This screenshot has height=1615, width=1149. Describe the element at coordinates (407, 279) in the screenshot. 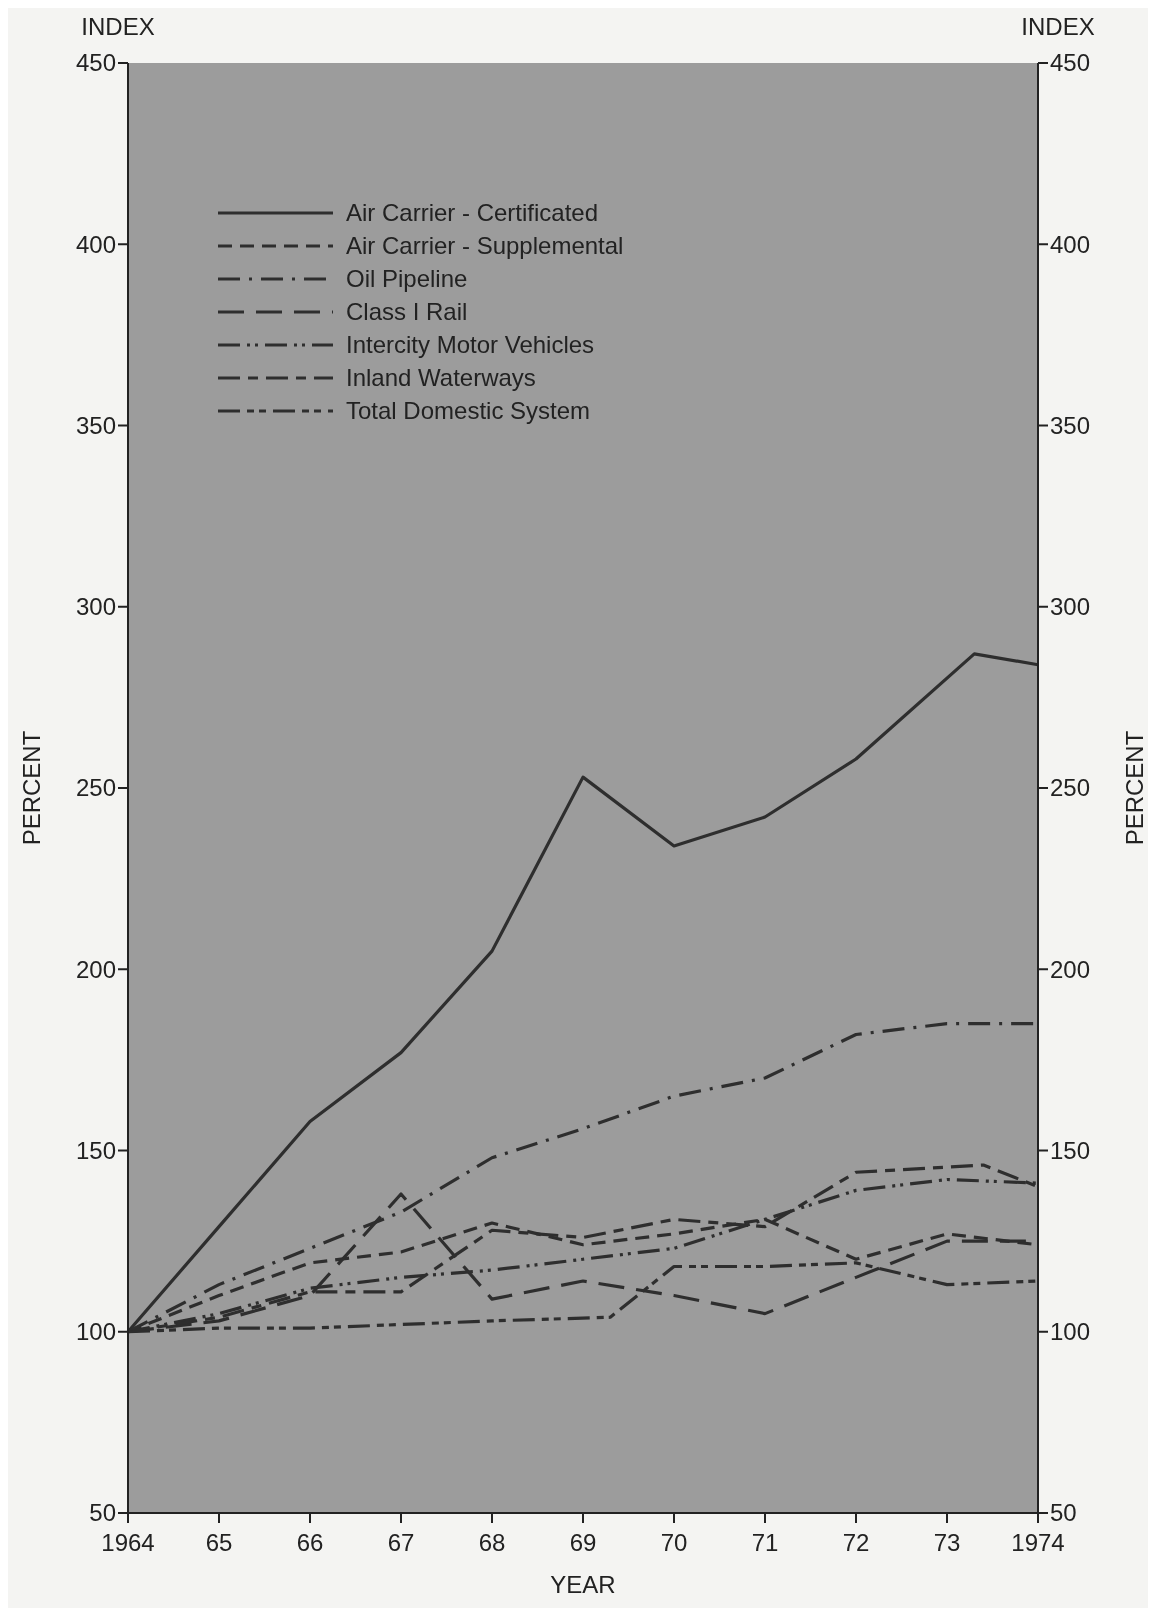

I see `legend-label: Oil Pipeline` at that location.